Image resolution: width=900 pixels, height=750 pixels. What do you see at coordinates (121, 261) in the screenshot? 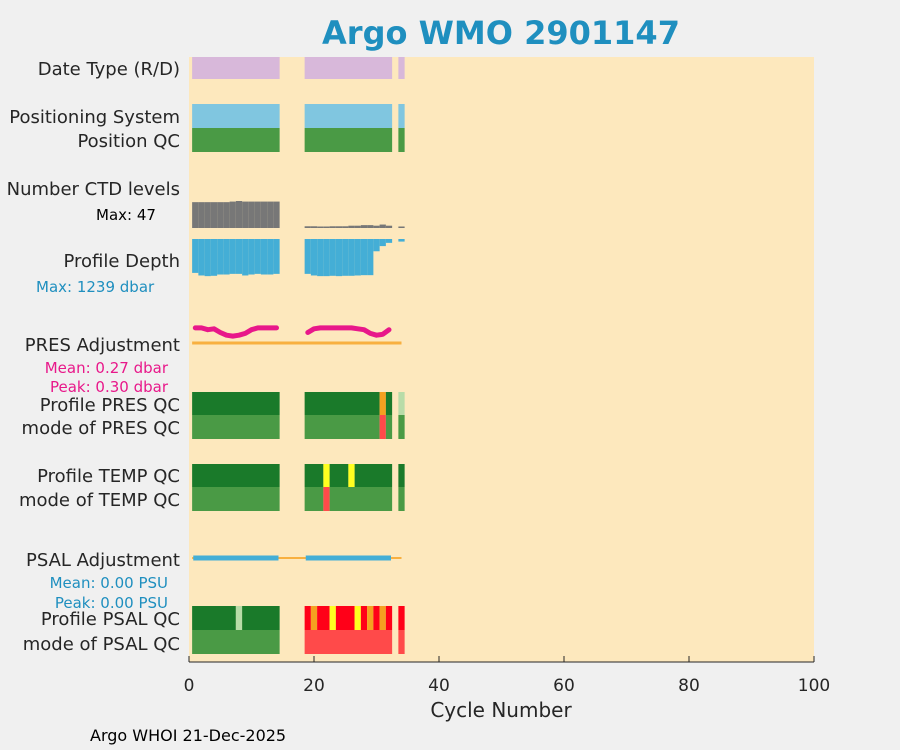
I see `row-label: Profile Depth` at bounding box center [121, 261].